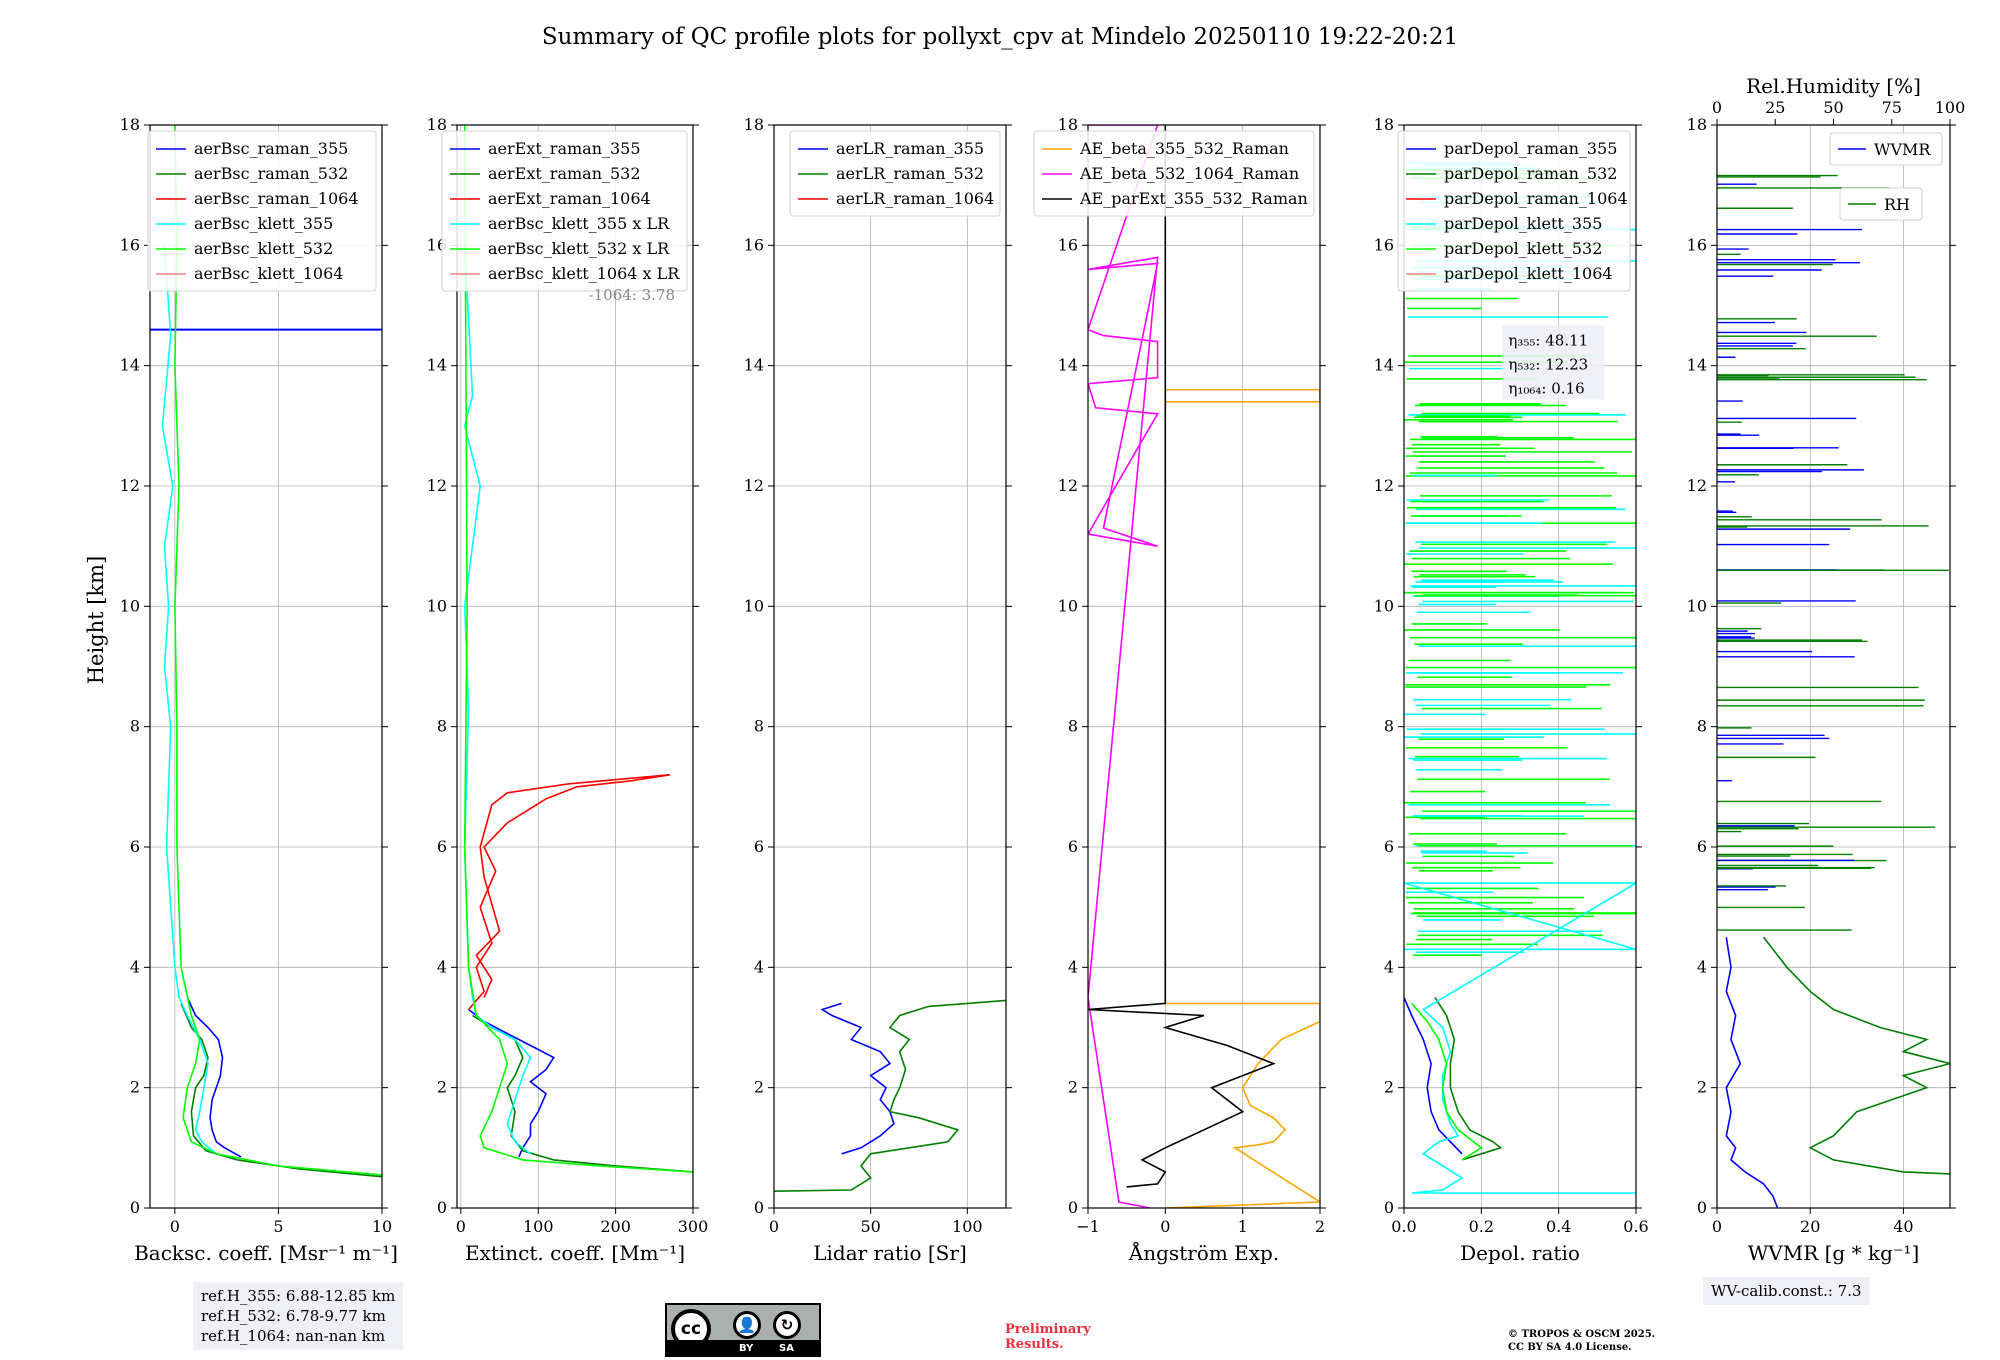  What do you see at coordinates (915, 198) in the screenshot?
I see `legend-label: aerLR_raman_1064` at bounding box center [915, 198].